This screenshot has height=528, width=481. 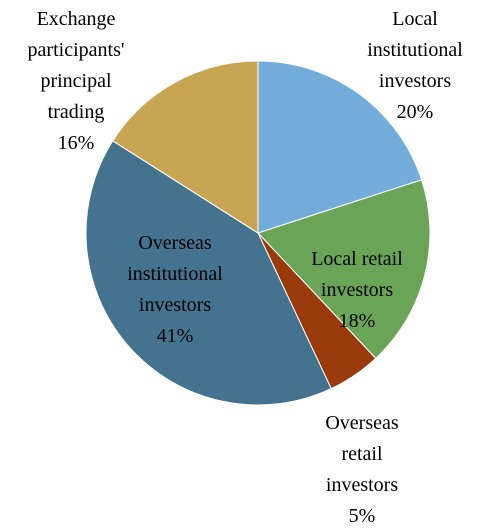 What do you see at coordinates (357, 321) in the screenshot?
I see `value-label: 18%` at bounding box center [357, 321].